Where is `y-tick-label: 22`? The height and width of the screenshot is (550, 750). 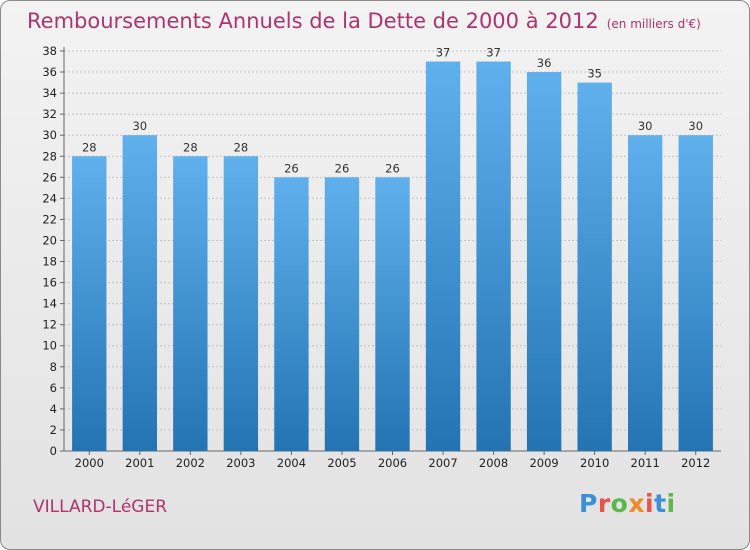 y-tick-label: 22 is located at coordinates (49, 219).